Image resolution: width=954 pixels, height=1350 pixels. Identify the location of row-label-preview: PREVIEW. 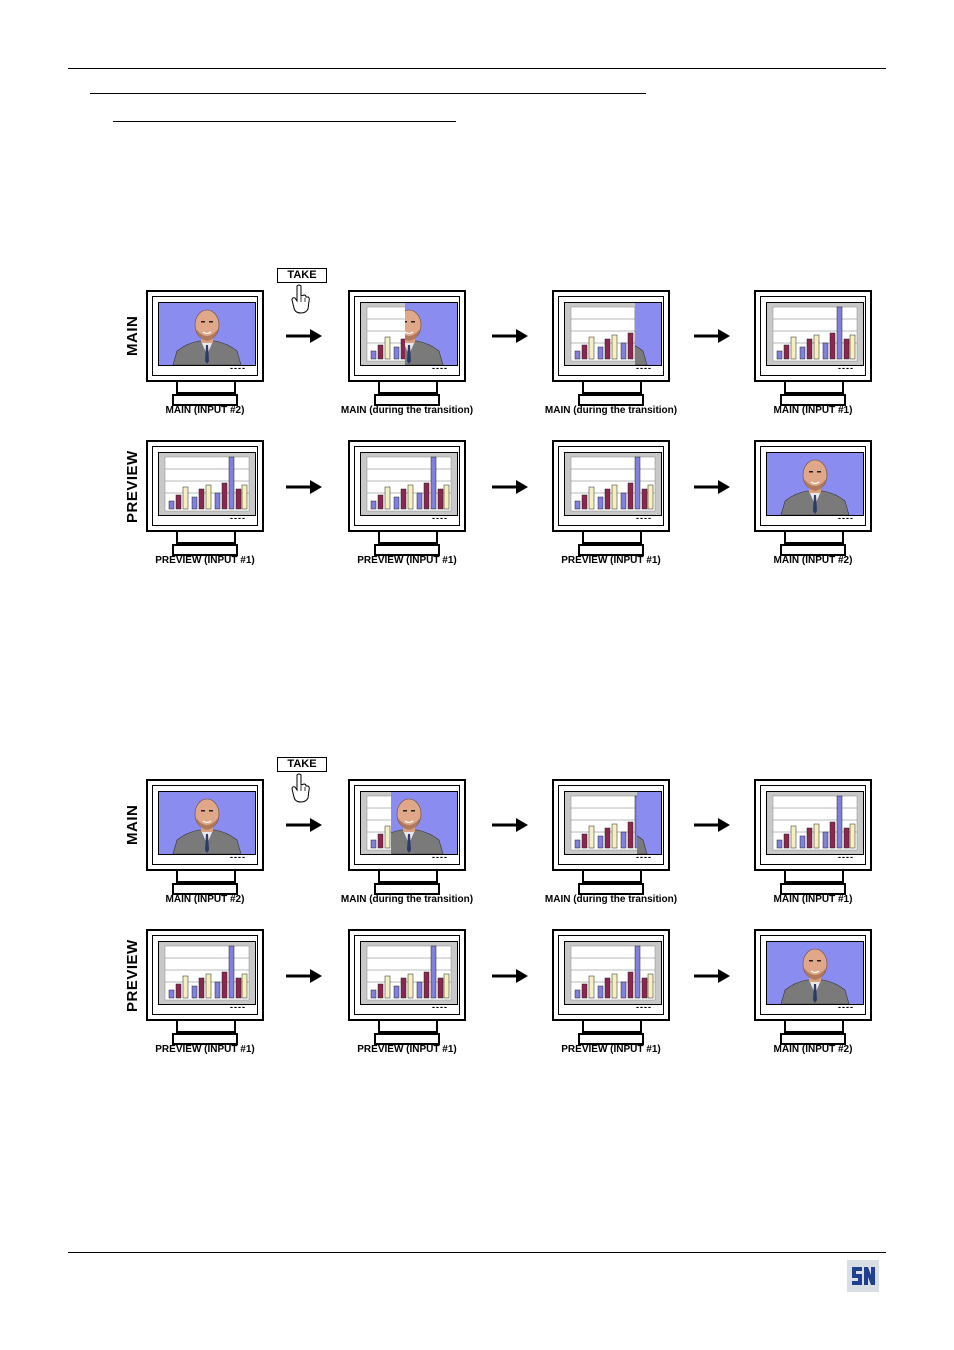
(132, 975).